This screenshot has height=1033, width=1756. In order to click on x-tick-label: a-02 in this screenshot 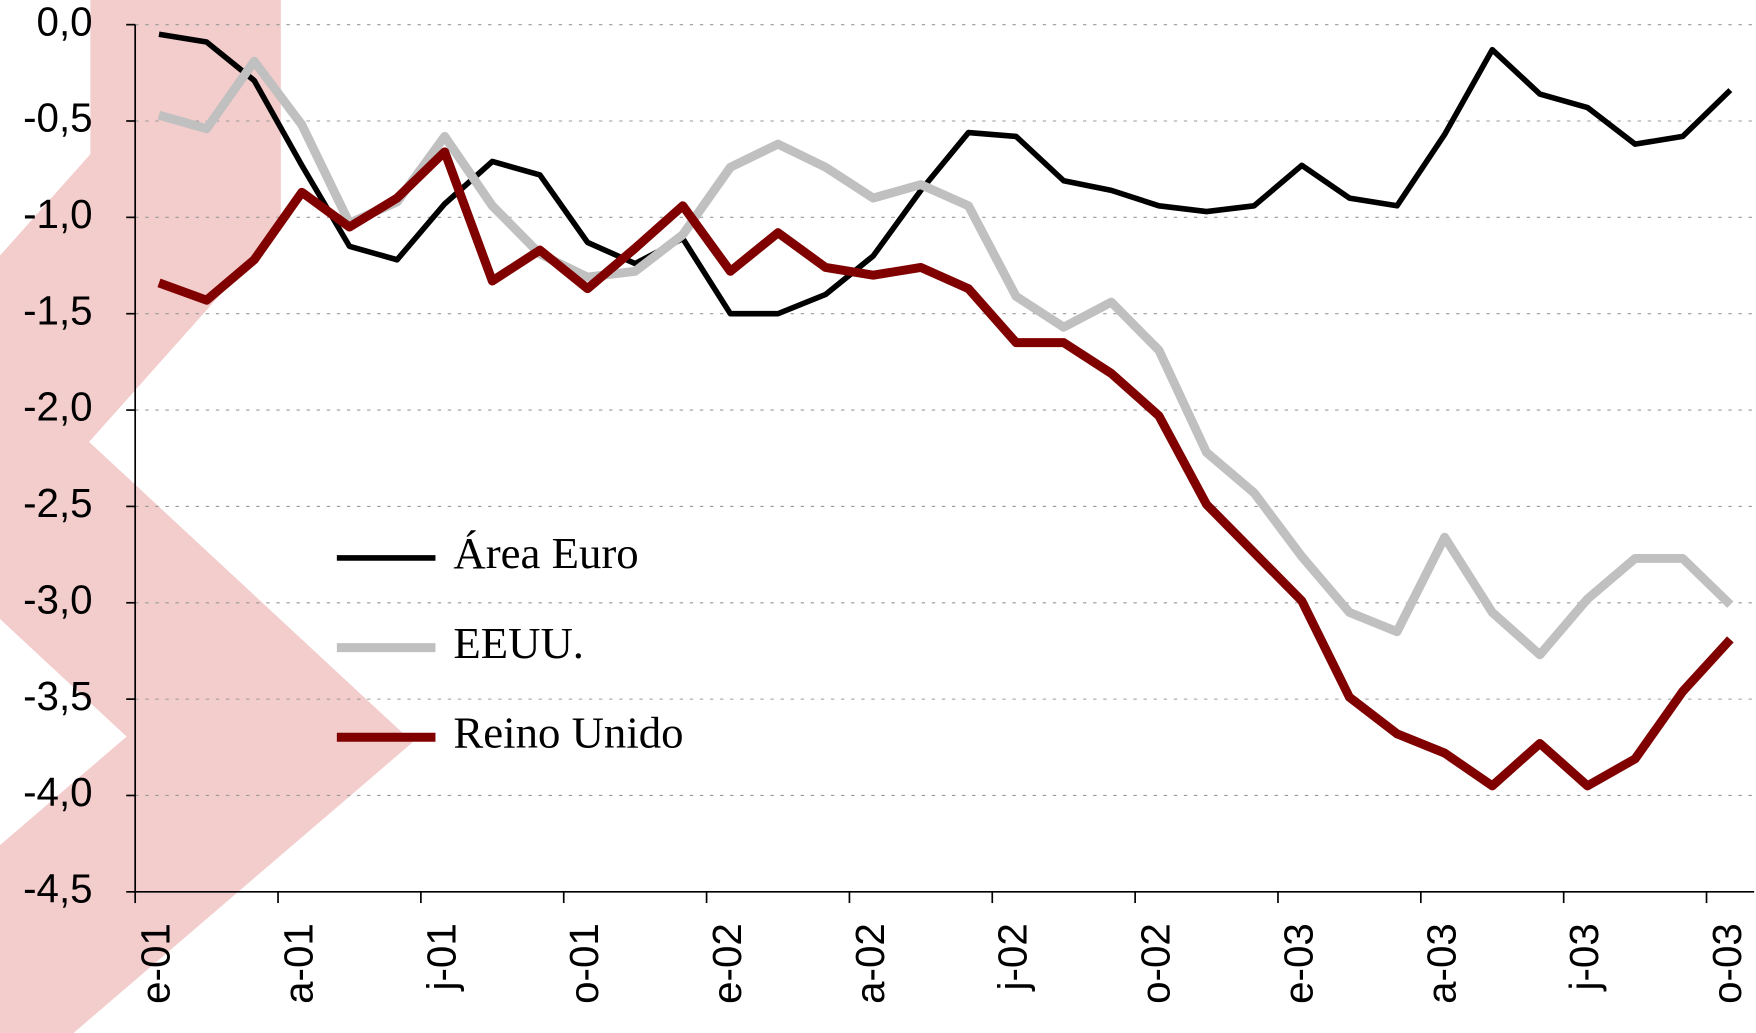, I will do `click(870, 963)`.